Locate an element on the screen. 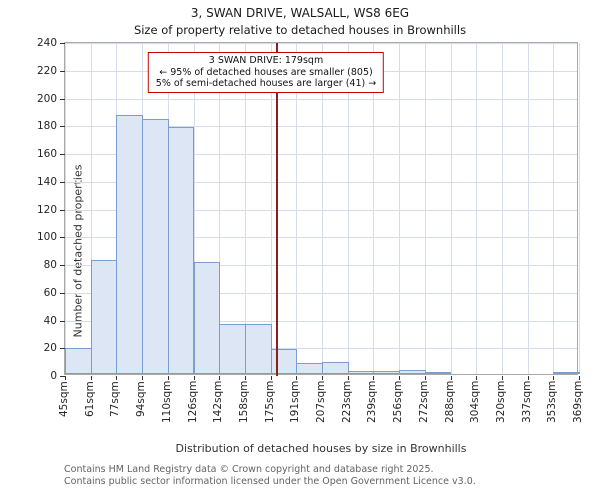 The image size is (600, 500). annotation-line-1: 3 SWAN DRIVE: 179sqm is located at coordinates (266, 60).